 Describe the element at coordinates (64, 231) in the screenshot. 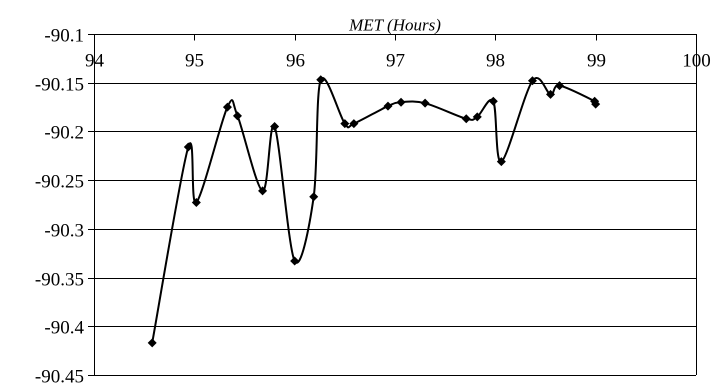

I see `y-tick-label: -90.3` at that location.